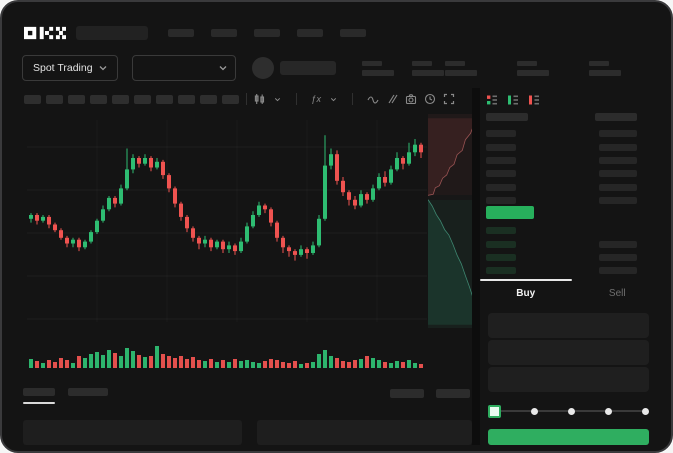 The image size is (673, 453). I want to click on candle-style-icon, so click(260, 99).